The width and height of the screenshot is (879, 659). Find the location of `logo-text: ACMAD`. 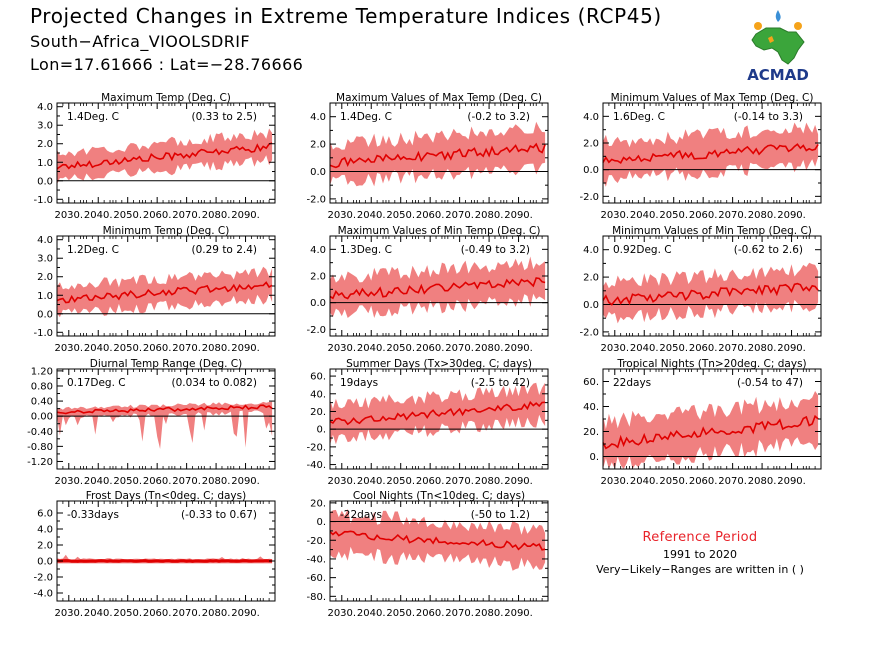

logo-text: ACMAD is located at coordinates (778, 75).